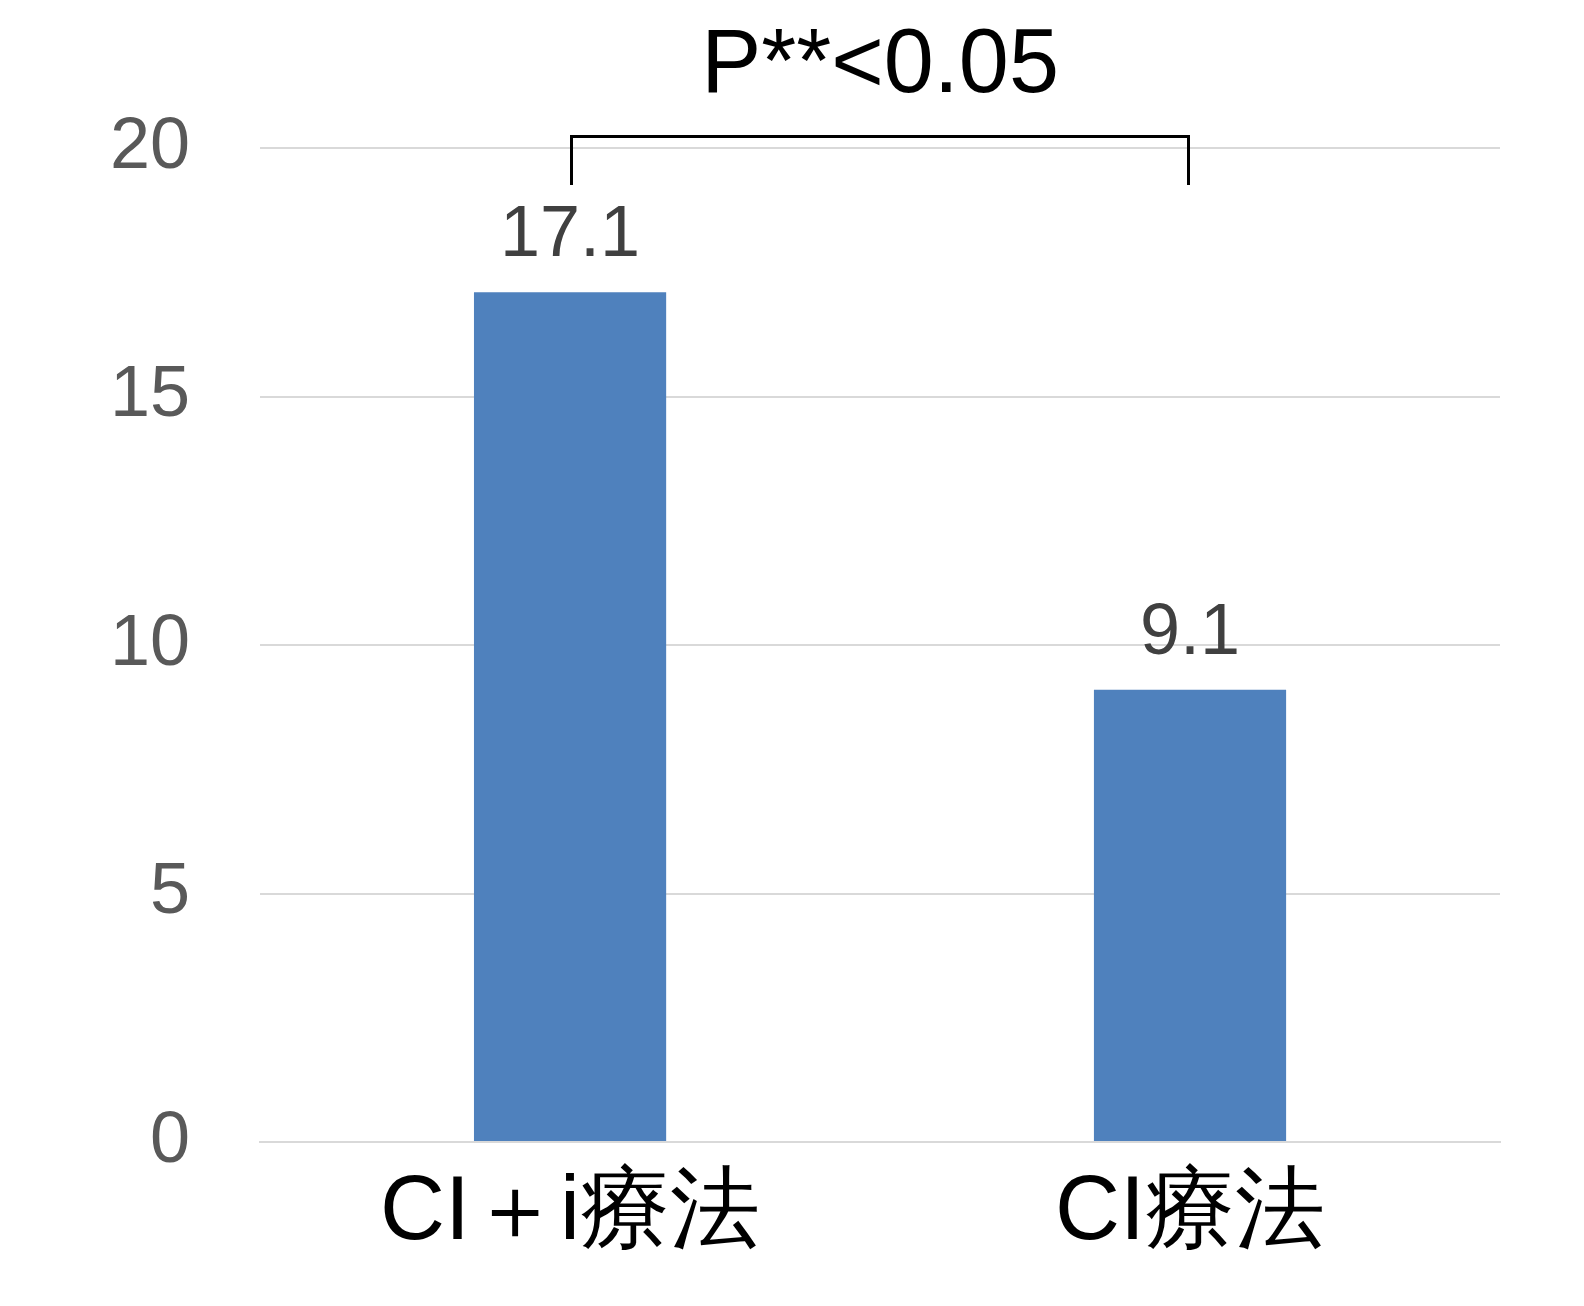  What do you see at coordinates (1190, 628) in the screenshot?
I see `data-label: 9.1` at bounding box center [1190, 628].